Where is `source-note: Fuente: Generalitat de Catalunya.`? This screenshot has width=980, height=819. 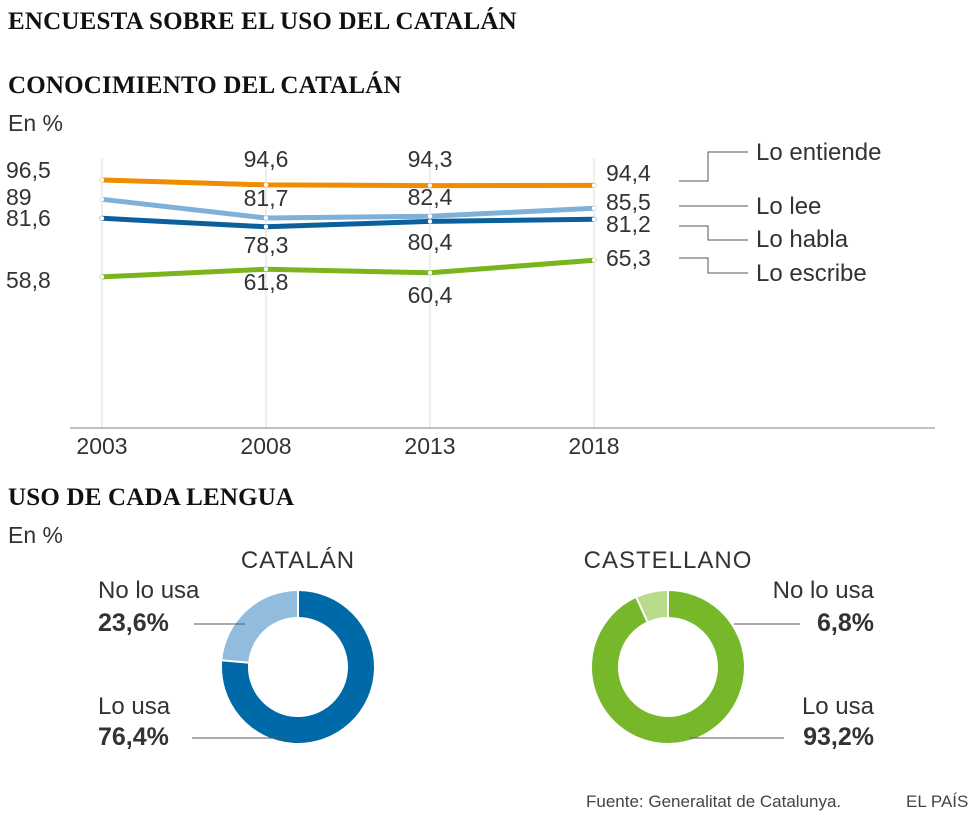
source-note: Fuente: Generalitat de Catalunya. is located at coordinates (714, 801).